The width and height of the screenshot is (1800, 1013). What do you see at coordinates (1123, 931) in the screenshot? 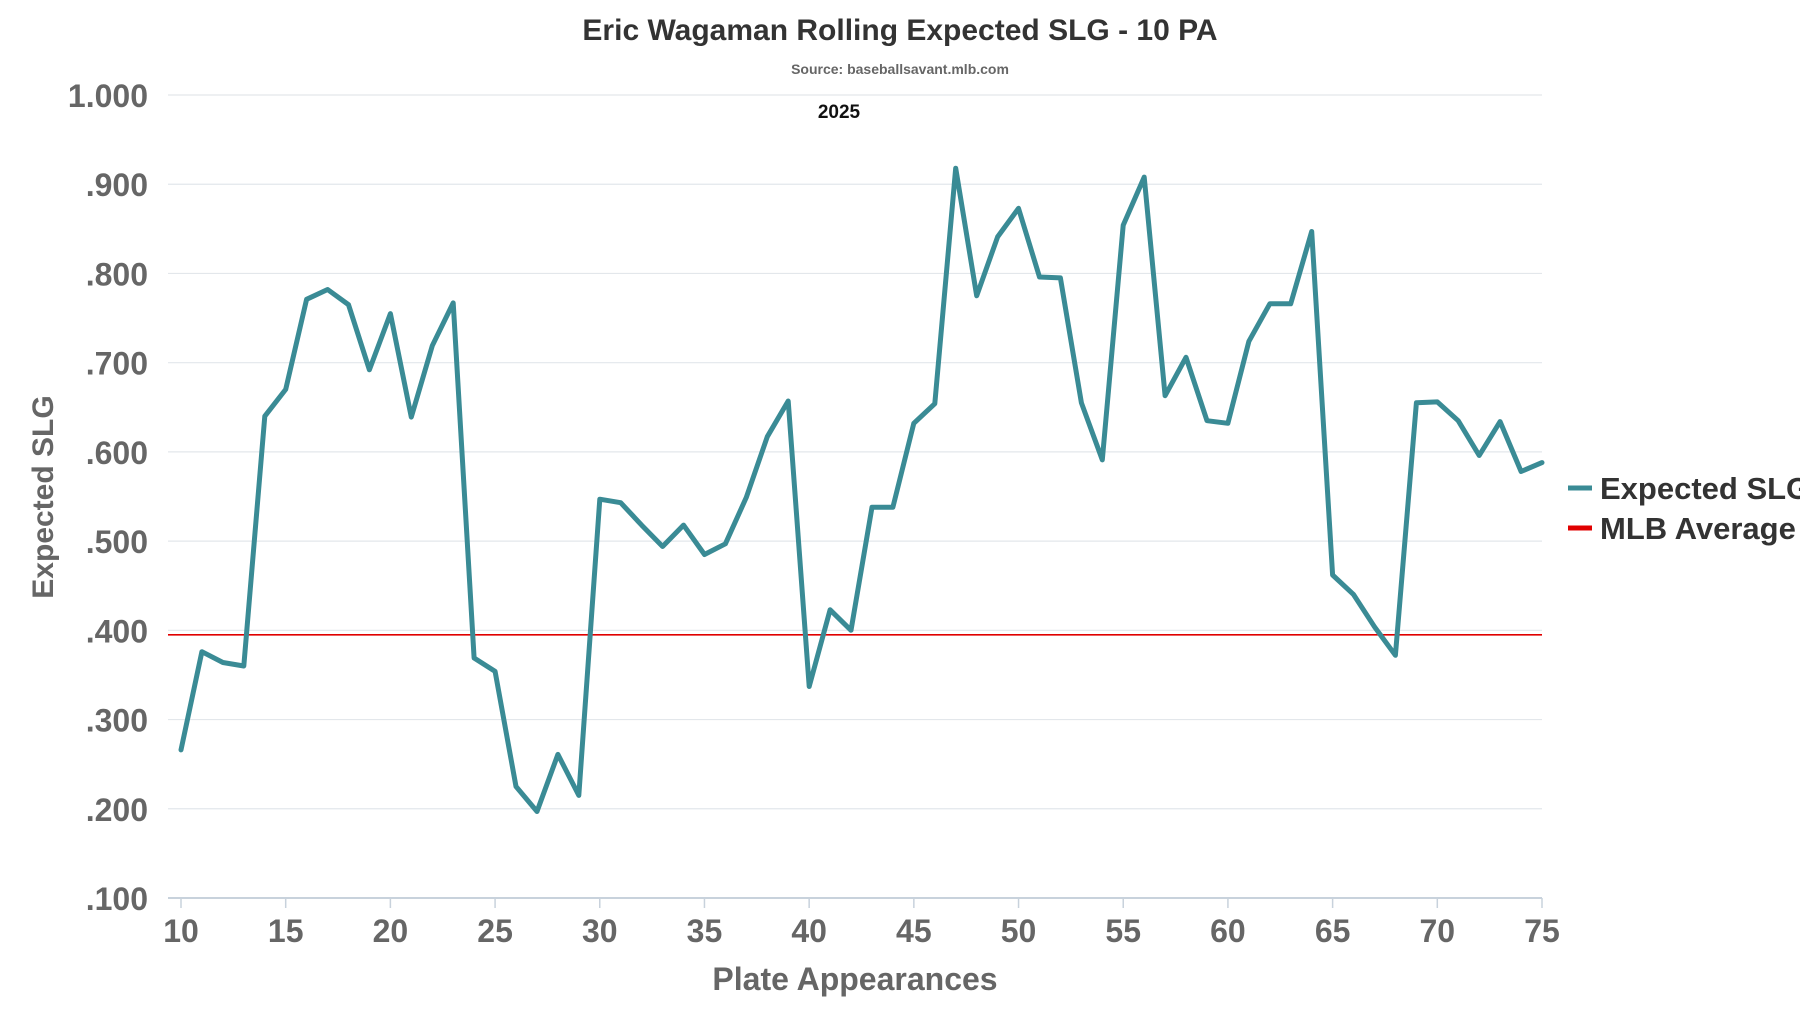
I see `x-tick-label: 55` at bounding box center [1123, 931].